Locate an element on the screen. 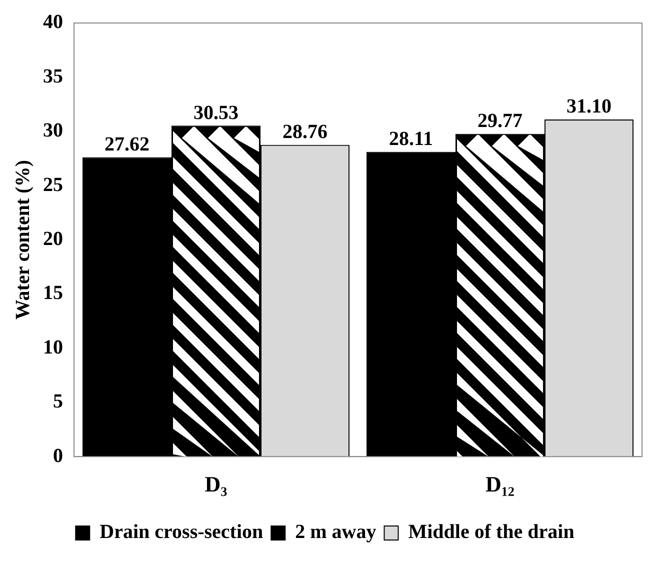 This screenshot has width=654, height=561. y-tick-label: 0 is located at coordinates (58, 455).